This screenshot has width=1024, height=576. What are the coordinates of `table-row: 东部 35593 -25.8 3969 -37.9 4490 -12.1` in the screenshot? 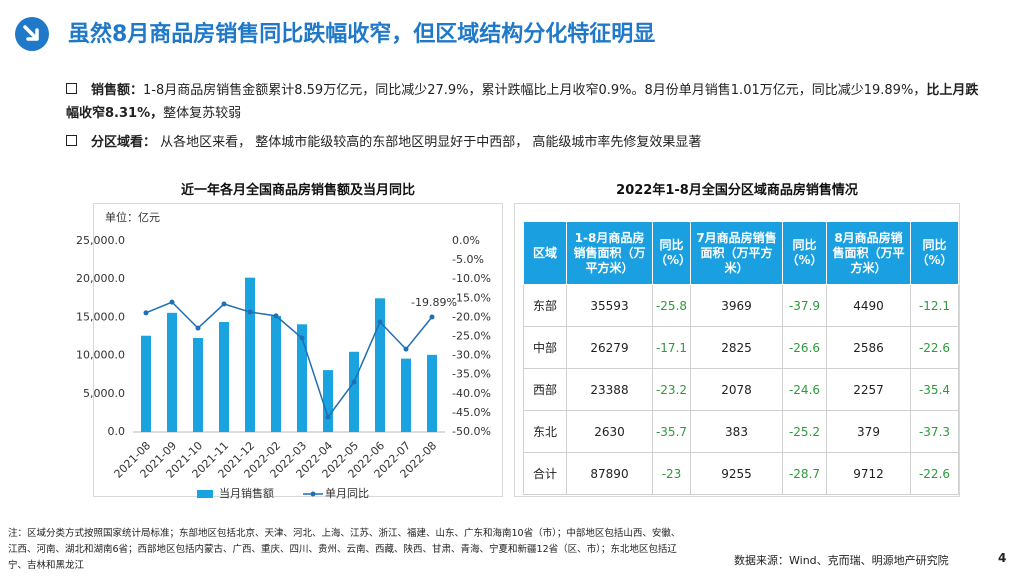 It's located at (741, 305).